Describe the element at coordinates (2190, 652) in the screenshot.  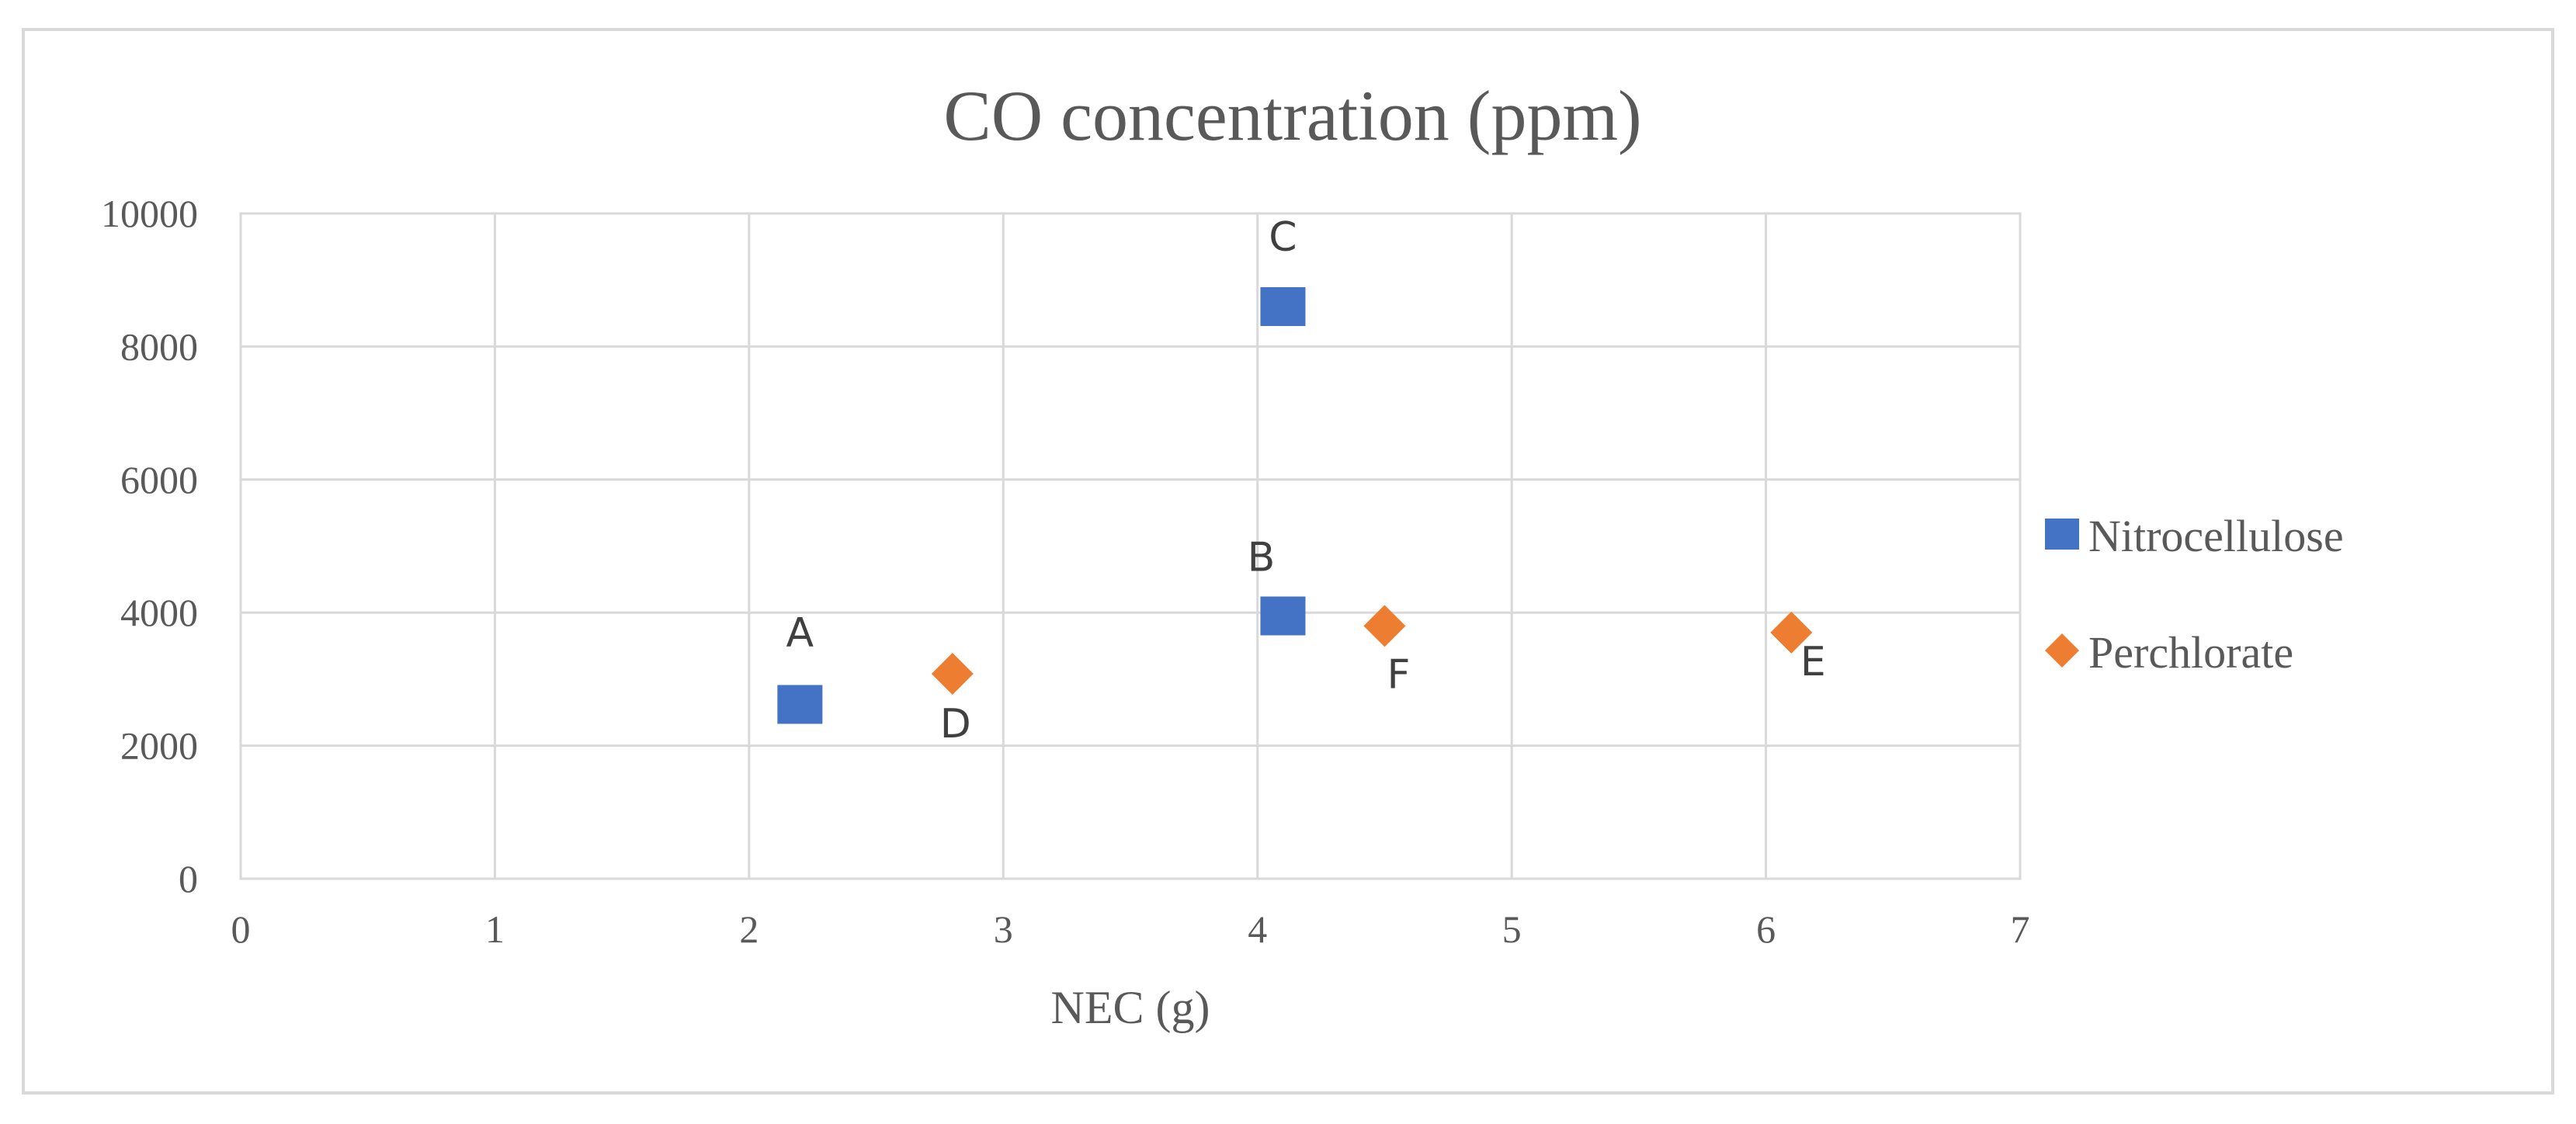
I see `legend-series-name: Perchlorate` at that location.